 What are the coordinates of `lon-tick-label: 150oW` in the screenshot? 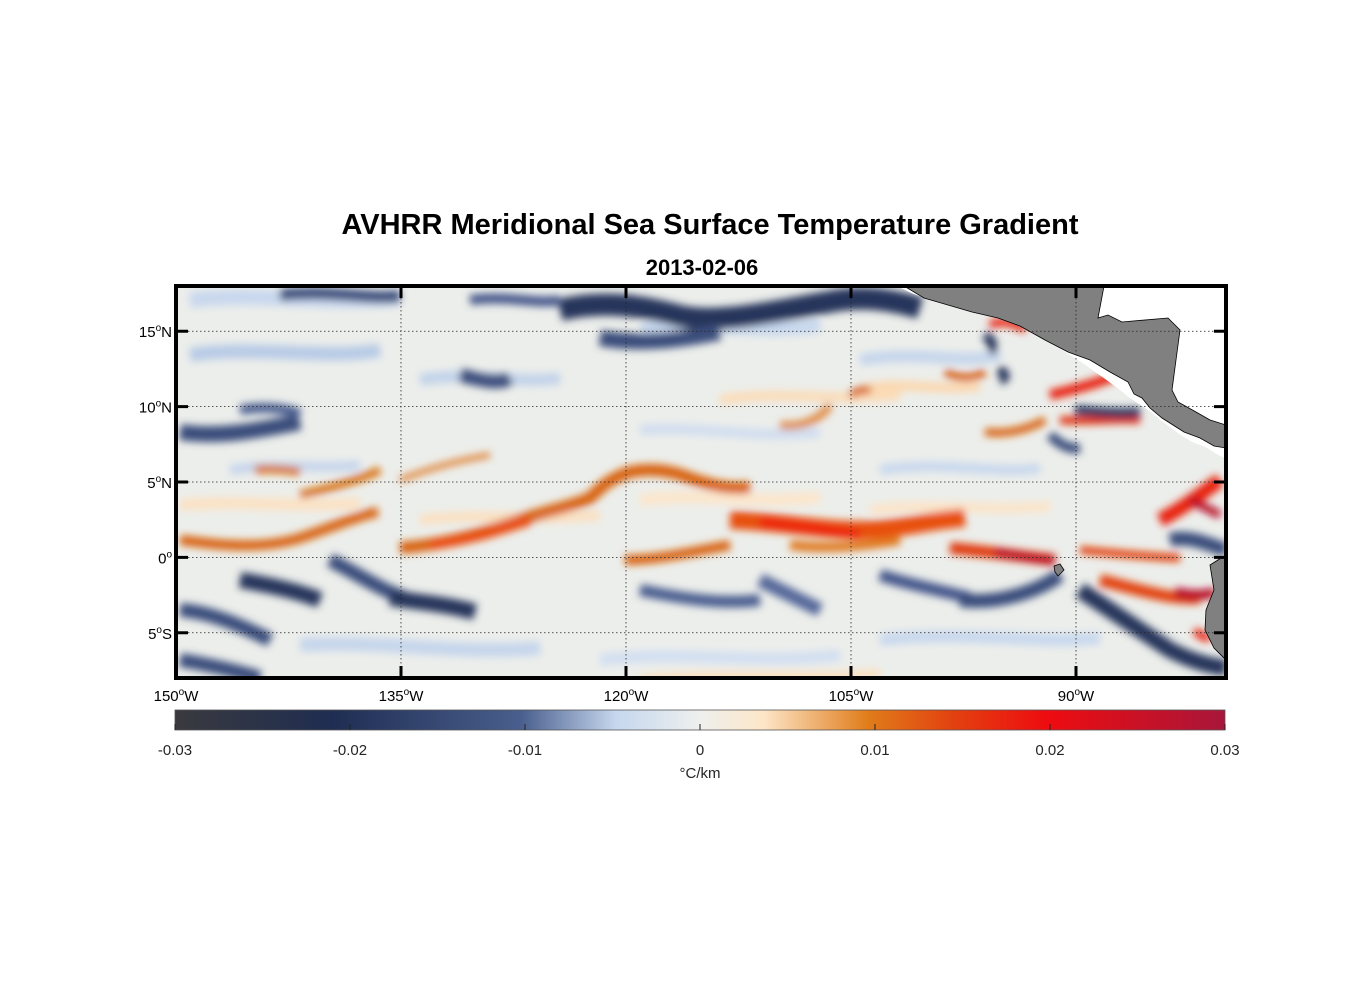 It's located at (177, 696).